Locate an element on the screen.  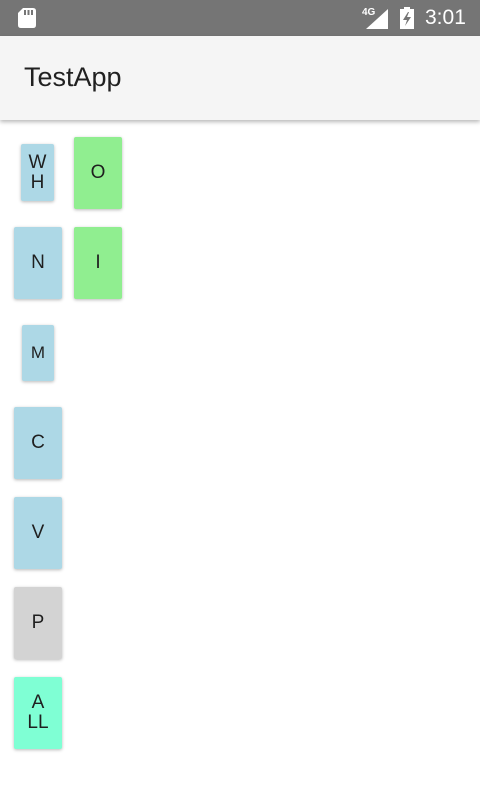
app-title: TestApp is located at coordinates (73, 77).